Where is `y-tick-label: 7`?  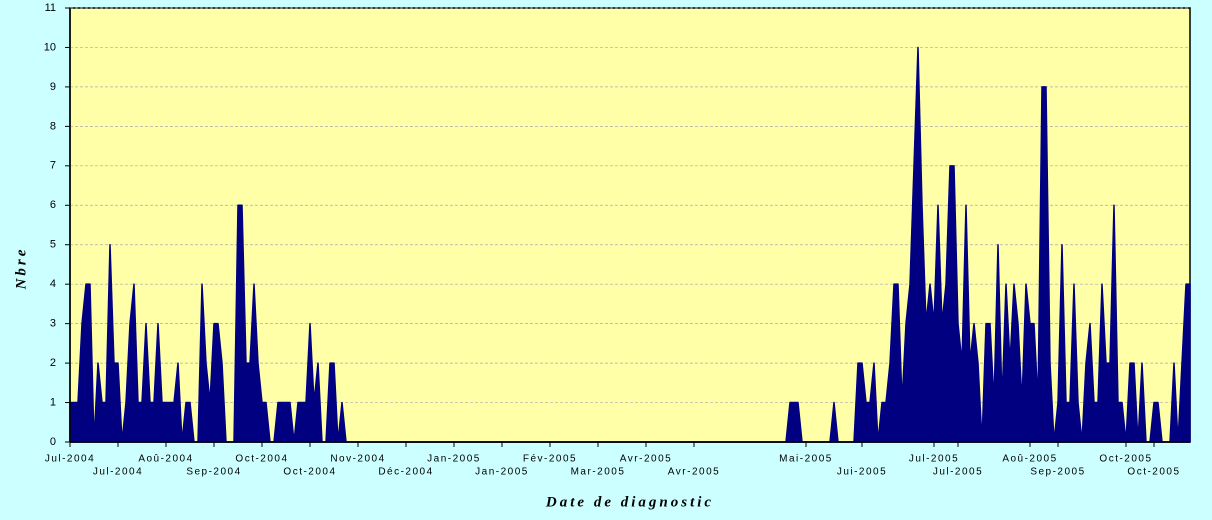
y-tick-label: 7 is located at coordinates (53, 166).